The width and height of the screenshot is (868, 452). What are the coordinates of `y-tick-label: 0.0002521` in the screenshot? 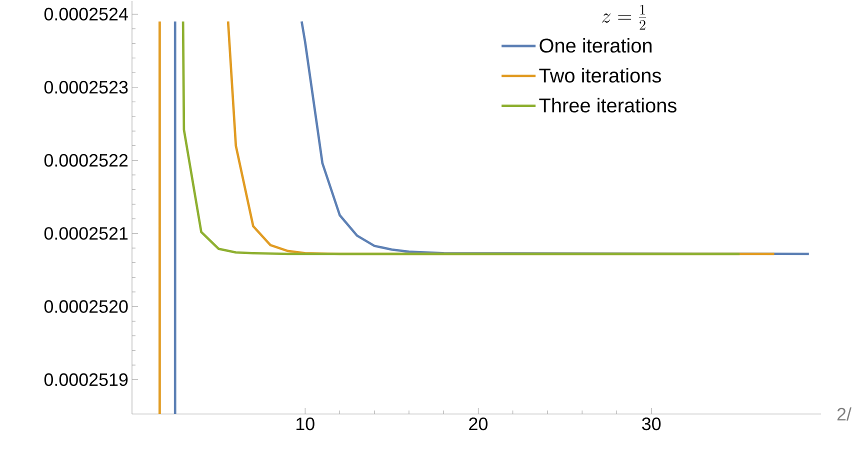 It's located at (86, 233).